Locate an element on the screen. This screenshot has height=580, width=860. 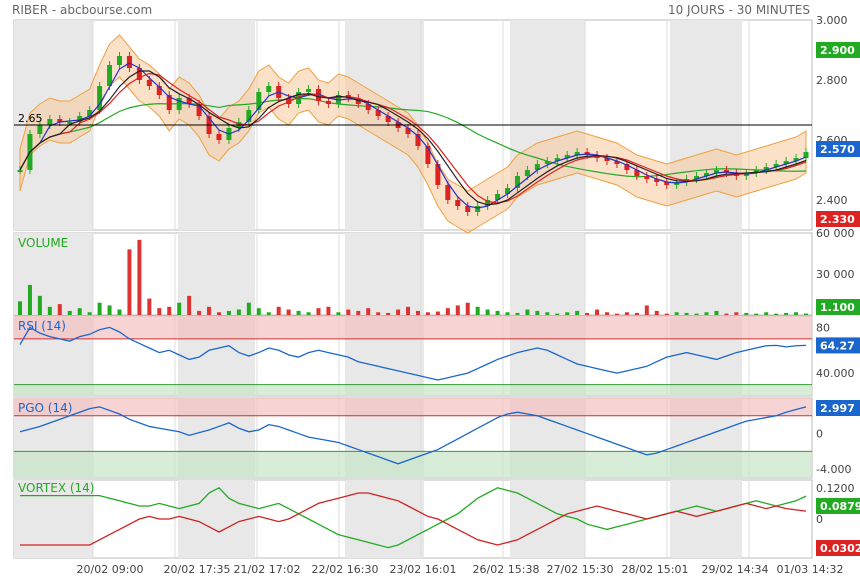
badge-vortex-minus: 0.0302 is located at coordinates (838, 548).